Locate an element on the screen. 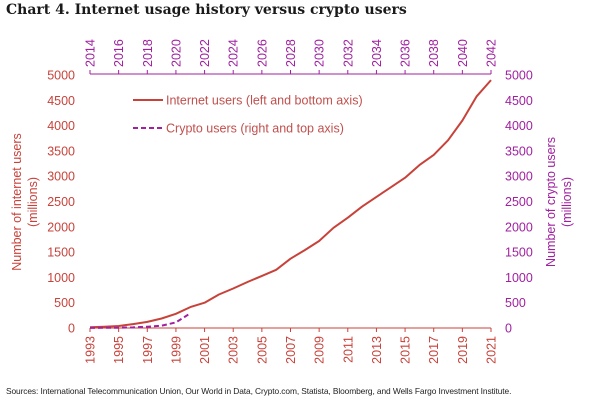  top-x-tick-label: 2034 is located at coordinates (377, 53).